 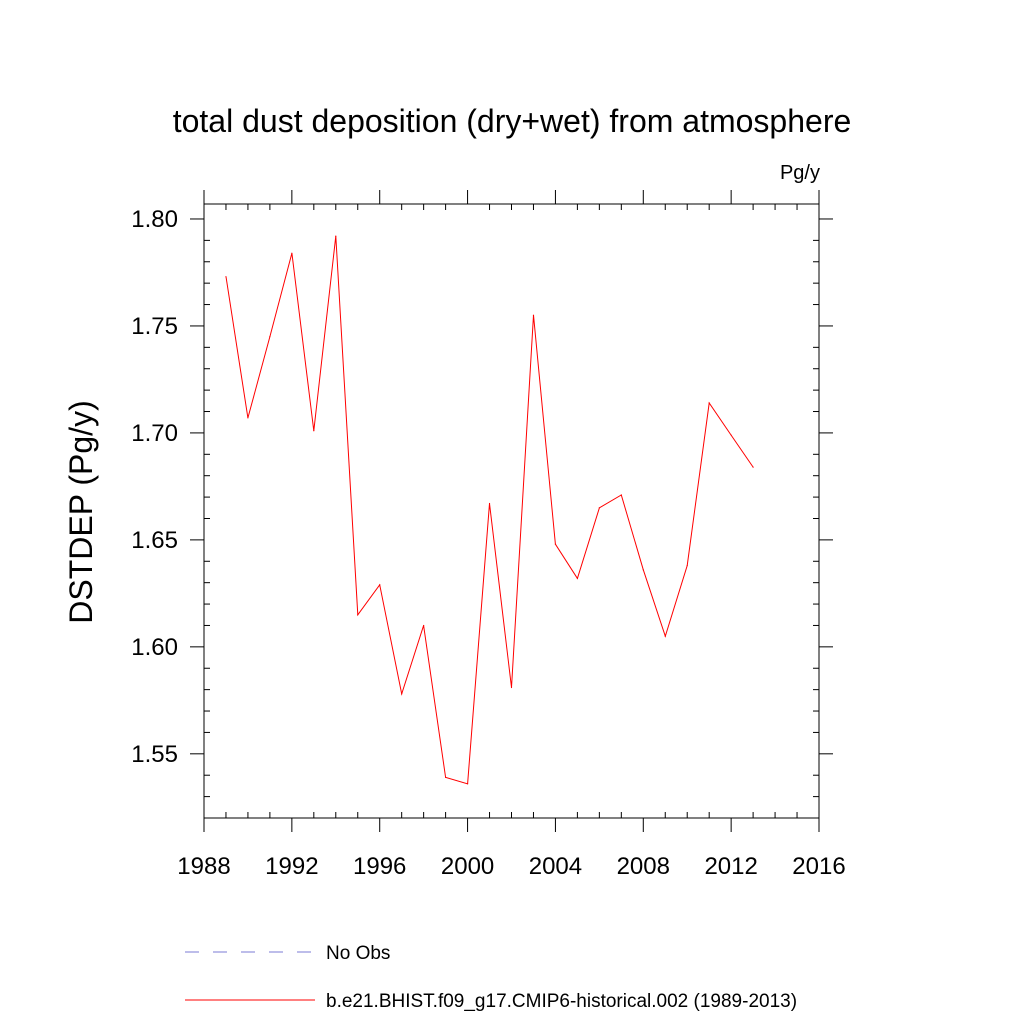 I want to click on y-tick-label: 1.65, so click(x=154, y=540).